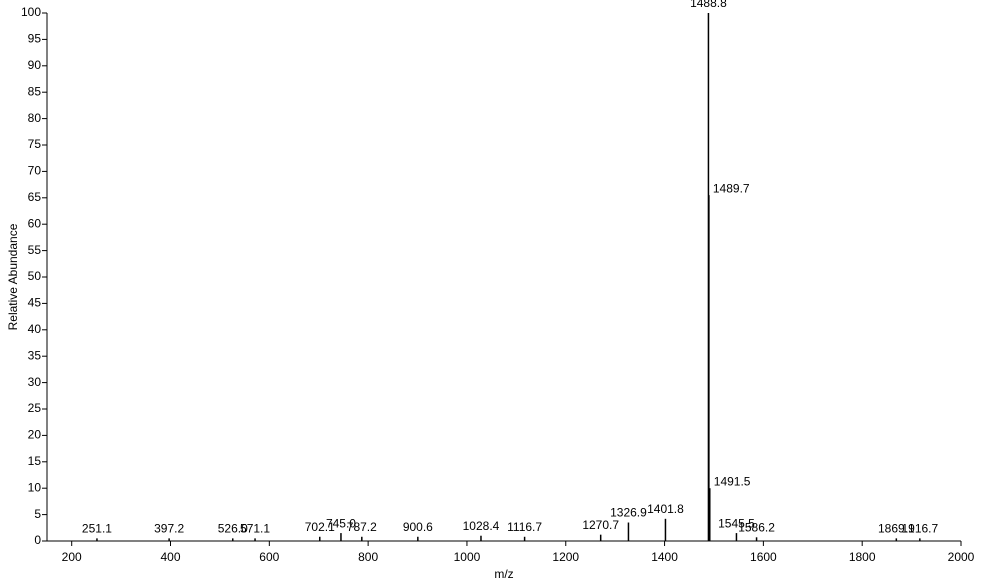 This screenshot has width=984, height=586. I want to click on x-tick-label: 2000, so click(961, 557).